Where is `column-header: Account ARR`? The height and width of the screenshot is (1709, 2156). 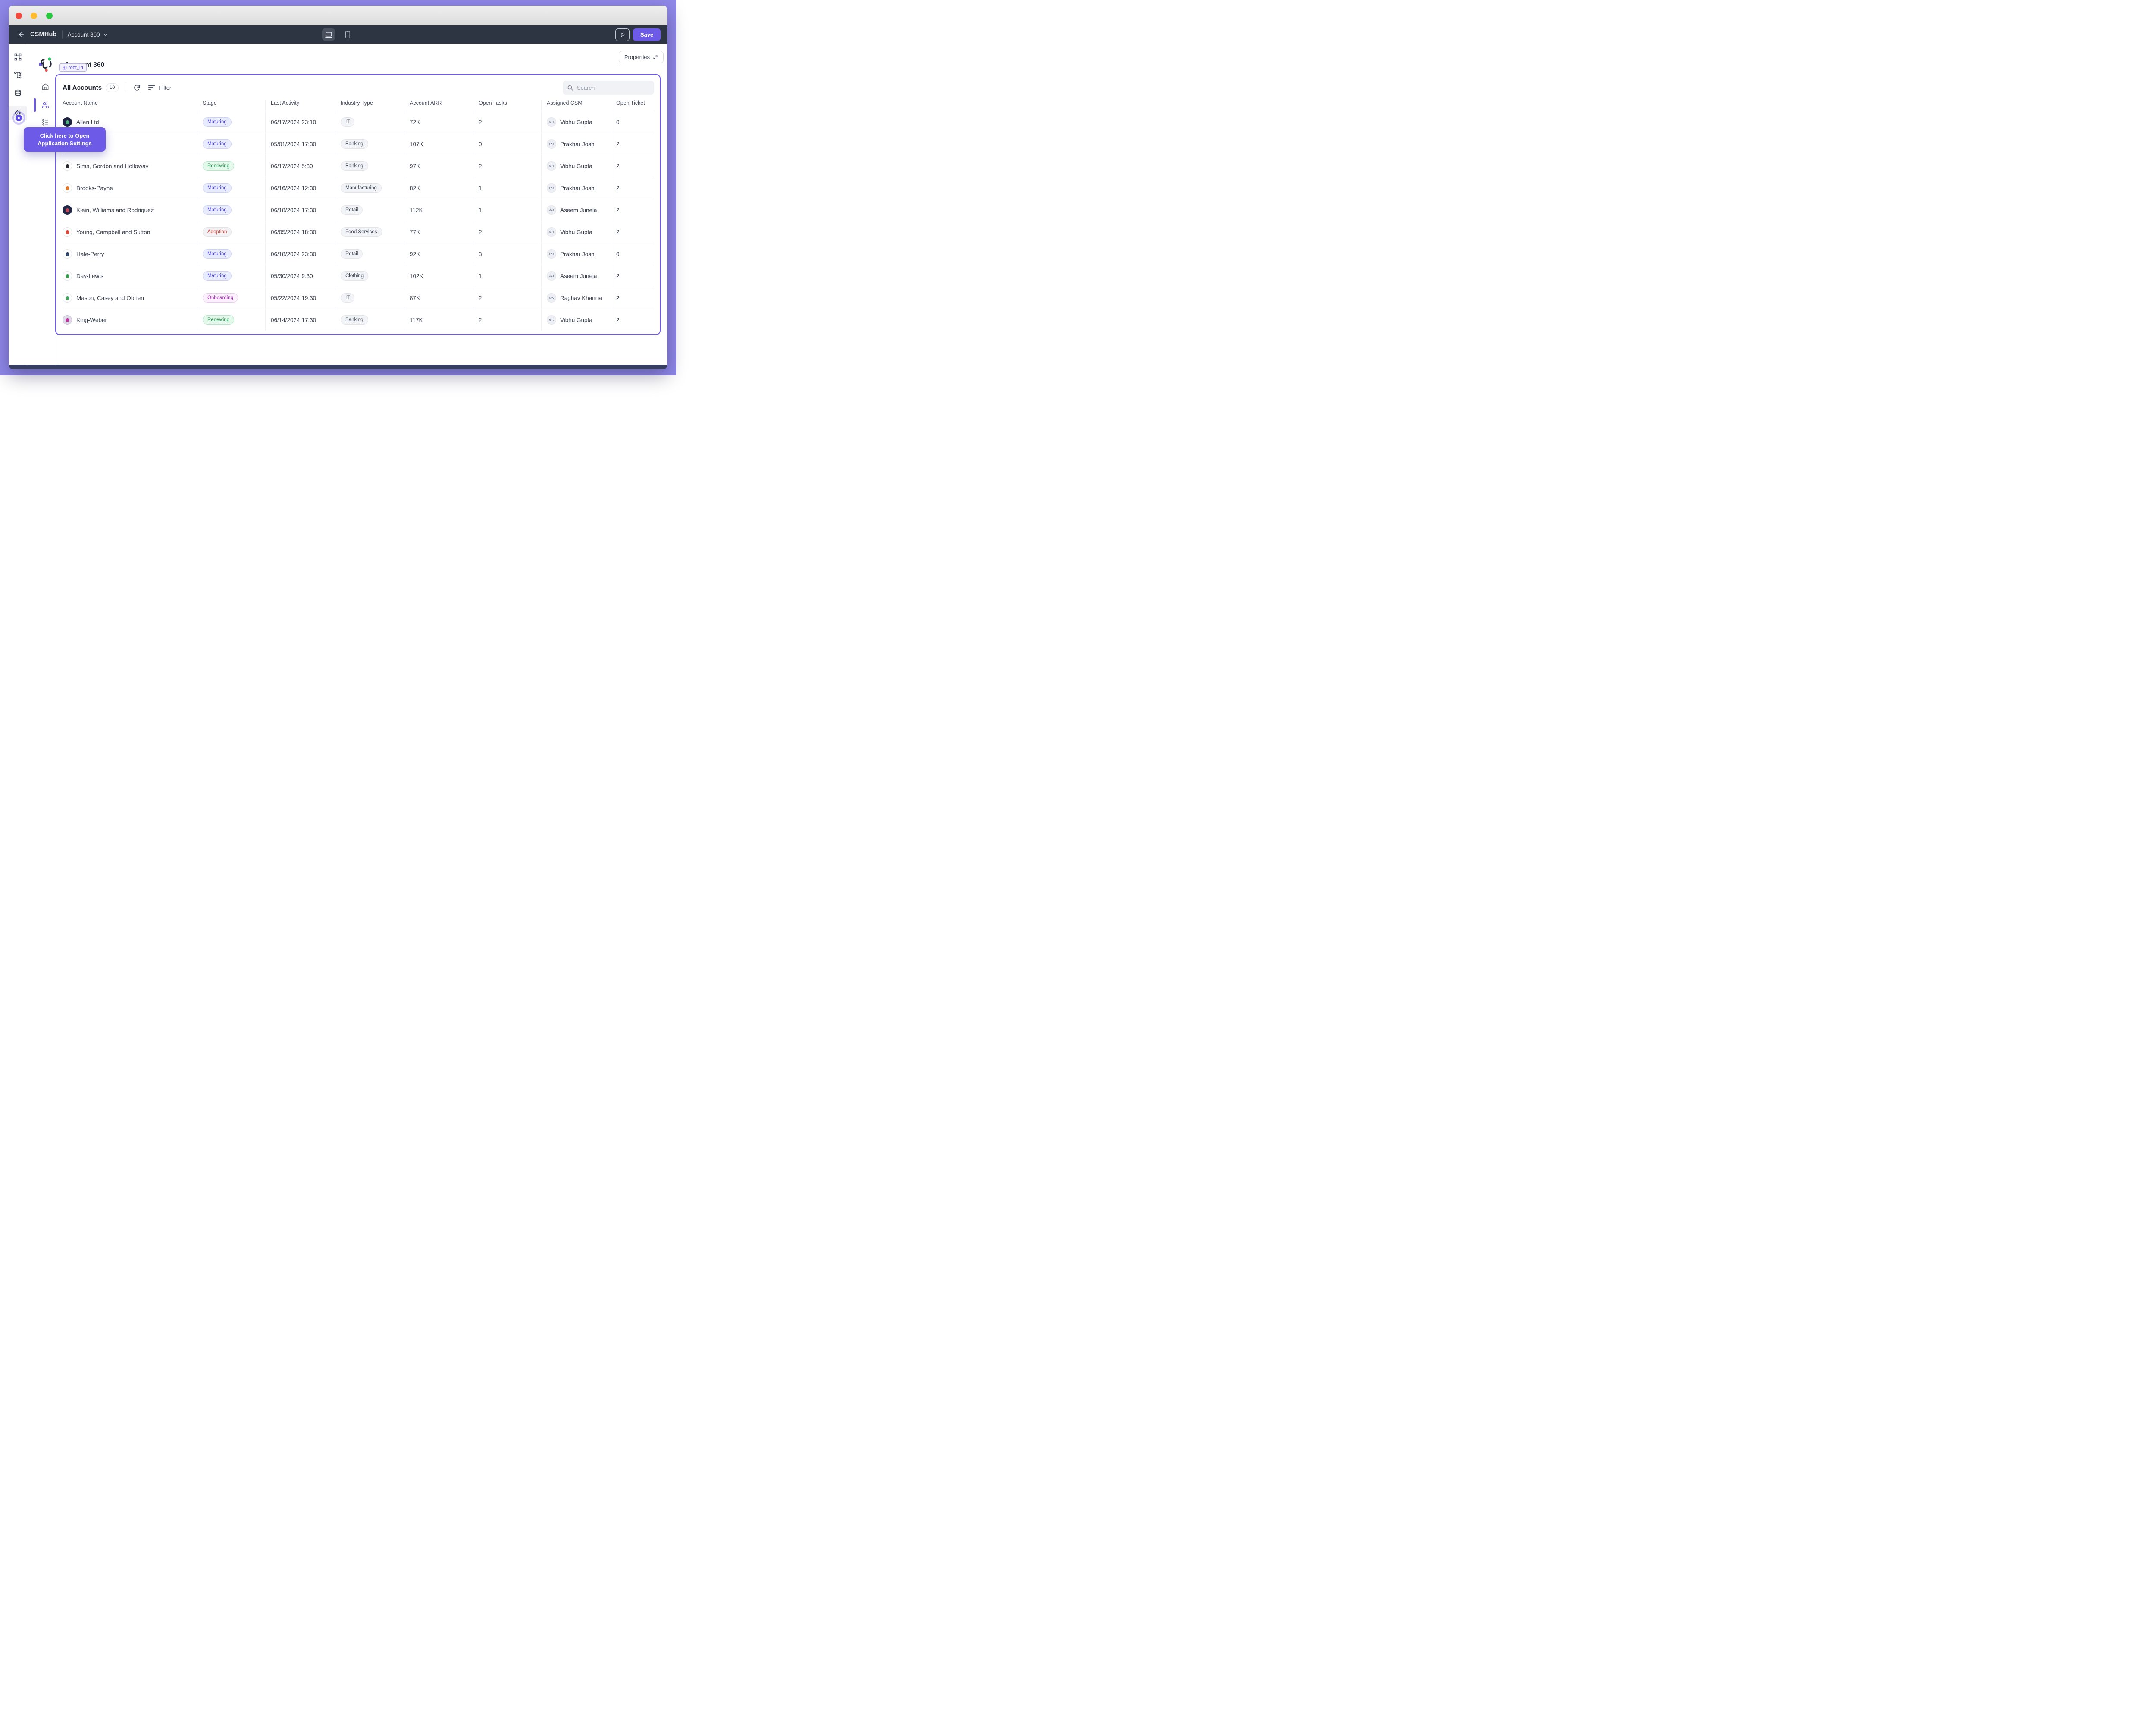
column-header: Account ARR is located at coordinates (438, 105).